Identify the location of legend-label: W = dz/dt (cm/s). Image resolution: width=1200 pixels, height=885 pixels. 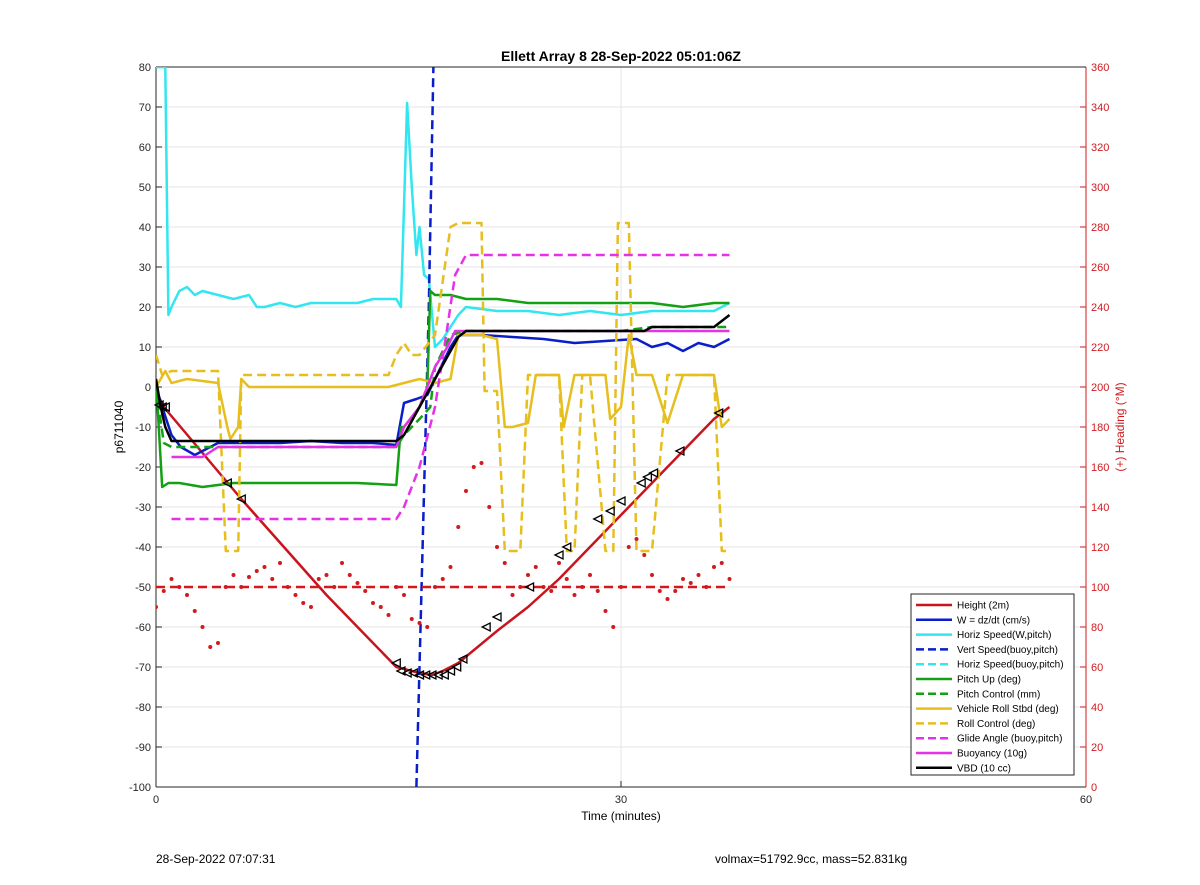
(993, 620).